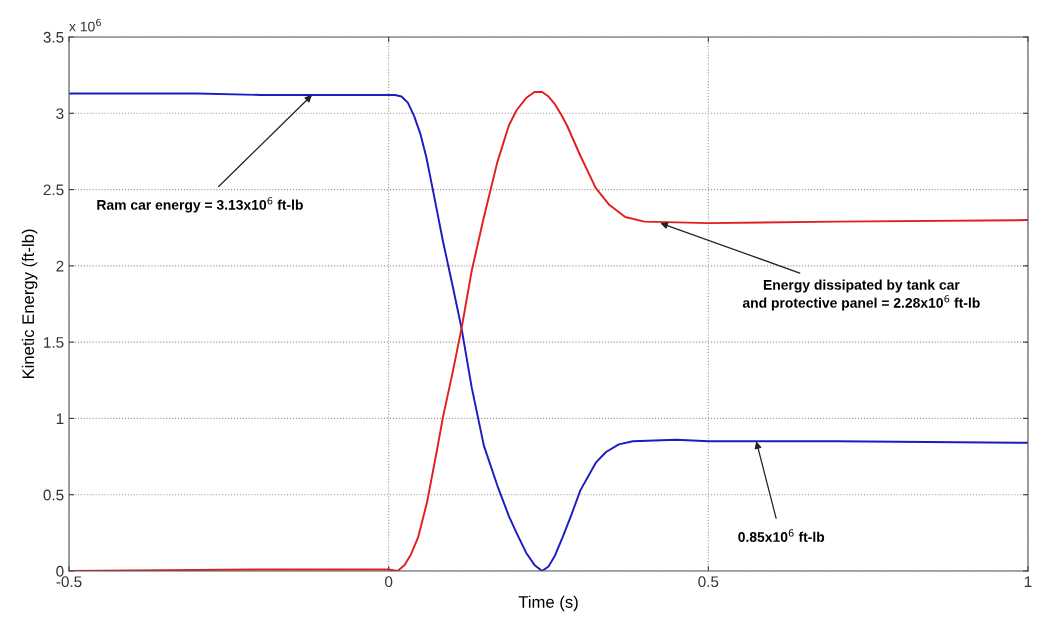 The width and height of the screenshot is (1039, 629). What do you see at coordinates (200, 205) in the screenshot?
I see `annotation: Ram car energy = 3.13x10$^{6}$ ft-lb` at bounding box center [200, 205].